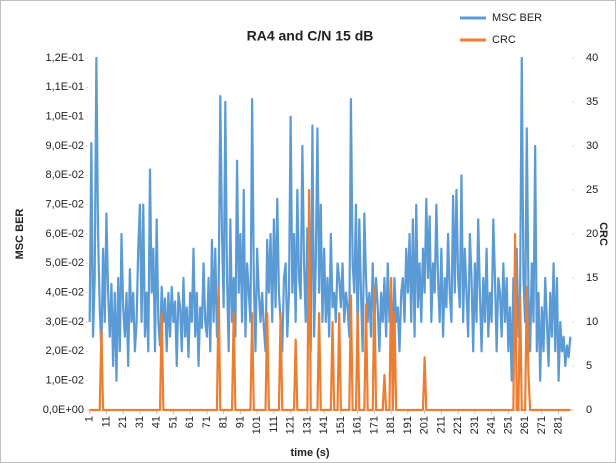 The width and height of the screenshot is (616, 463). What do you see at coordinates (592, 322) in the screenshot?
I see `y2-tick-label: 10` at bounding box center [592, 322].